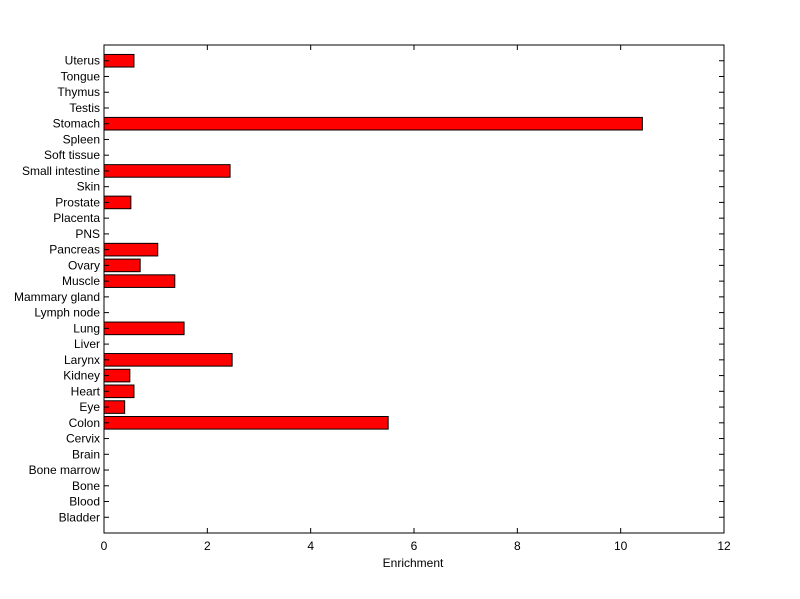 Image resolution: width=800 pixels, height=599 pixels. What do you see at coordinates (78, 92) in the screenshot?
I see `y-tick-label: Thymus` at bounding box center [78, 92].